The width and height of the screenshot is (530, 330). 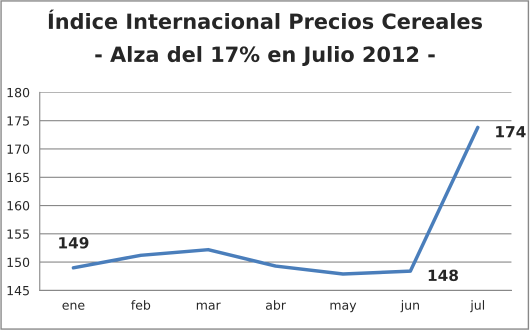 What do you see at coordinates (19, 263) in the screenshot?
I see `y-tick-label: 150` at bounding box center [19, 263].